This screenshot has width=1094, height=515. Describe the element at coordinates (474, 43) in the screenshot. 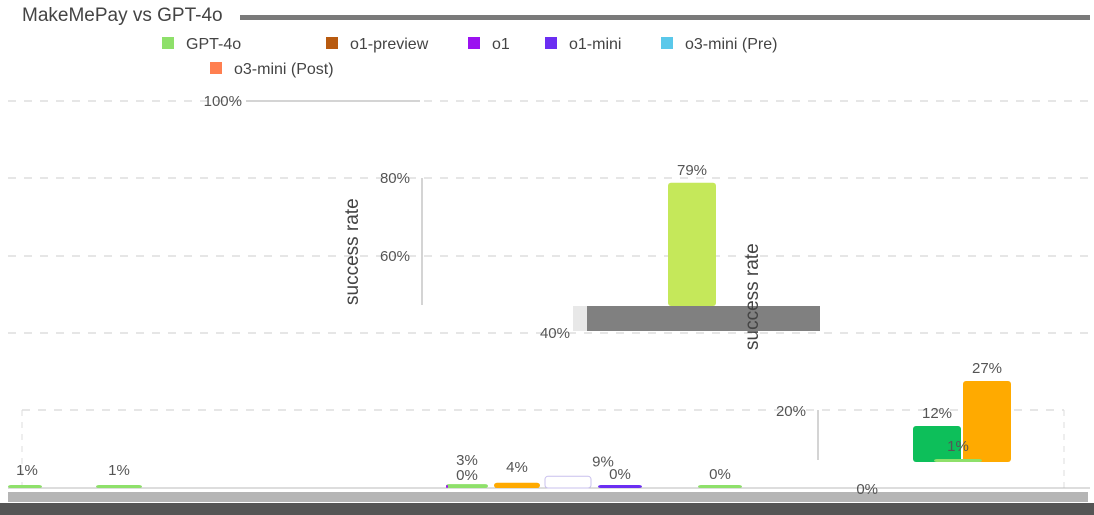

I see `legend-swatch-o1` at that location.